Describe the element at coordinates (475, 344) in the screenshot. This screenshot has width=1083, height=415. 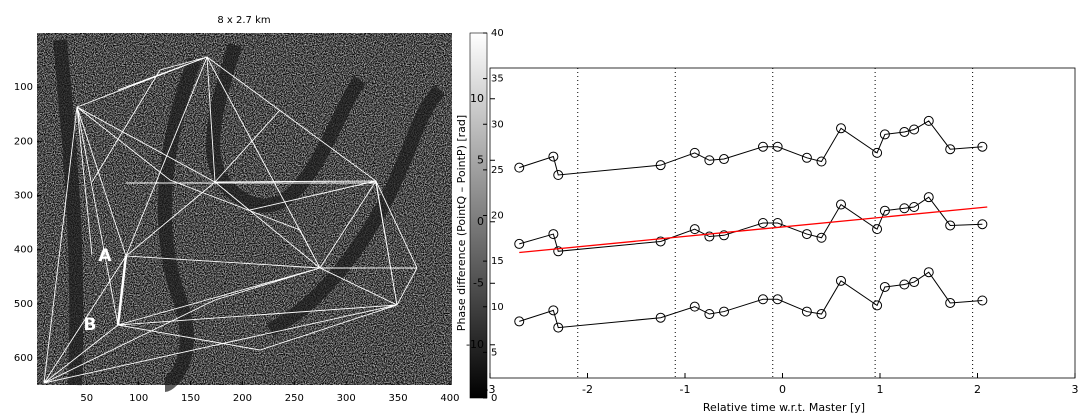
I see `y-tick-label: -10` at that location.